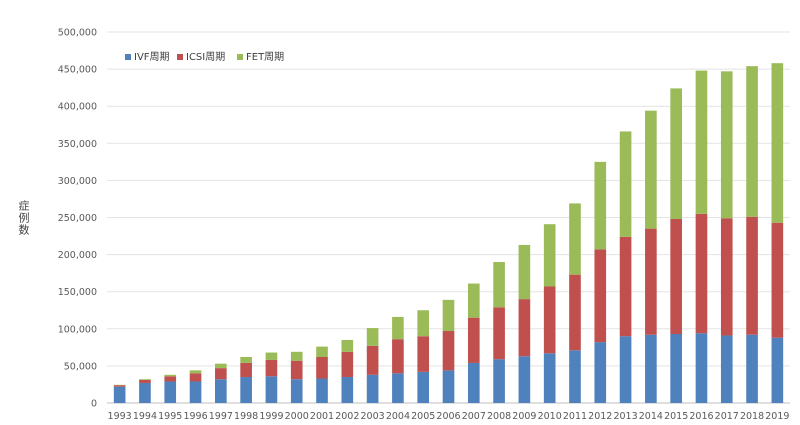  I want to click on legend-label: FET周期, so click(265, 57).